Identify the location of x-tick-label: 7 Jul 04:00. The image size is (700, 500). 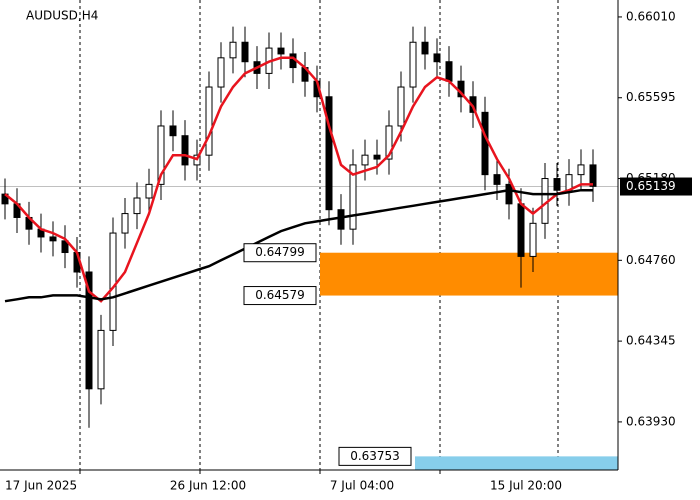
(362, 486).